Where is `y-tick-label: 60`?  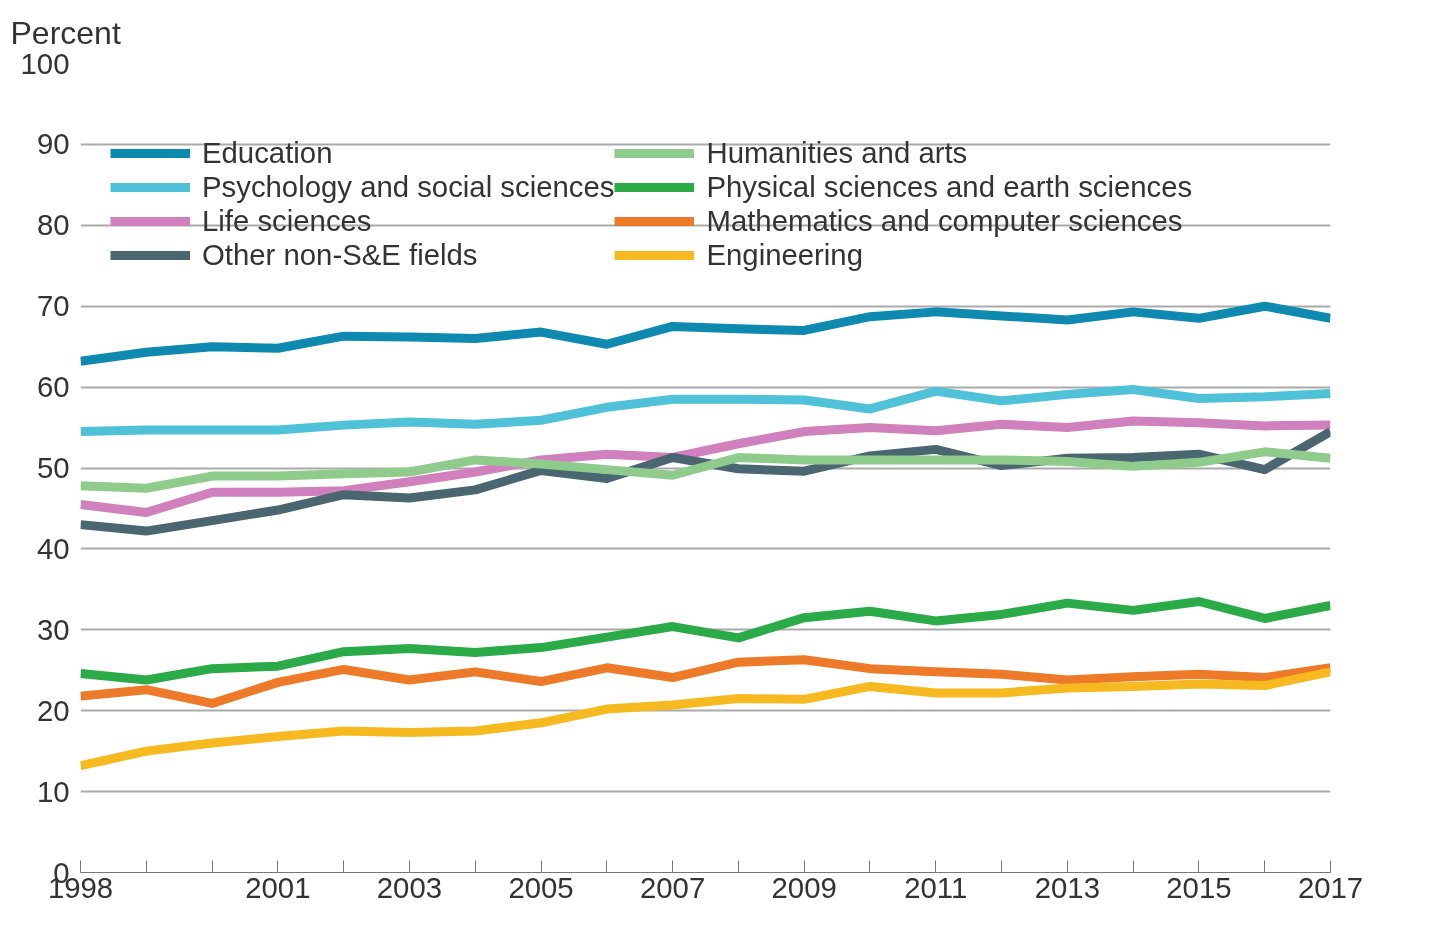
y-tick-label: 60 is located at coordinates (53, 387).